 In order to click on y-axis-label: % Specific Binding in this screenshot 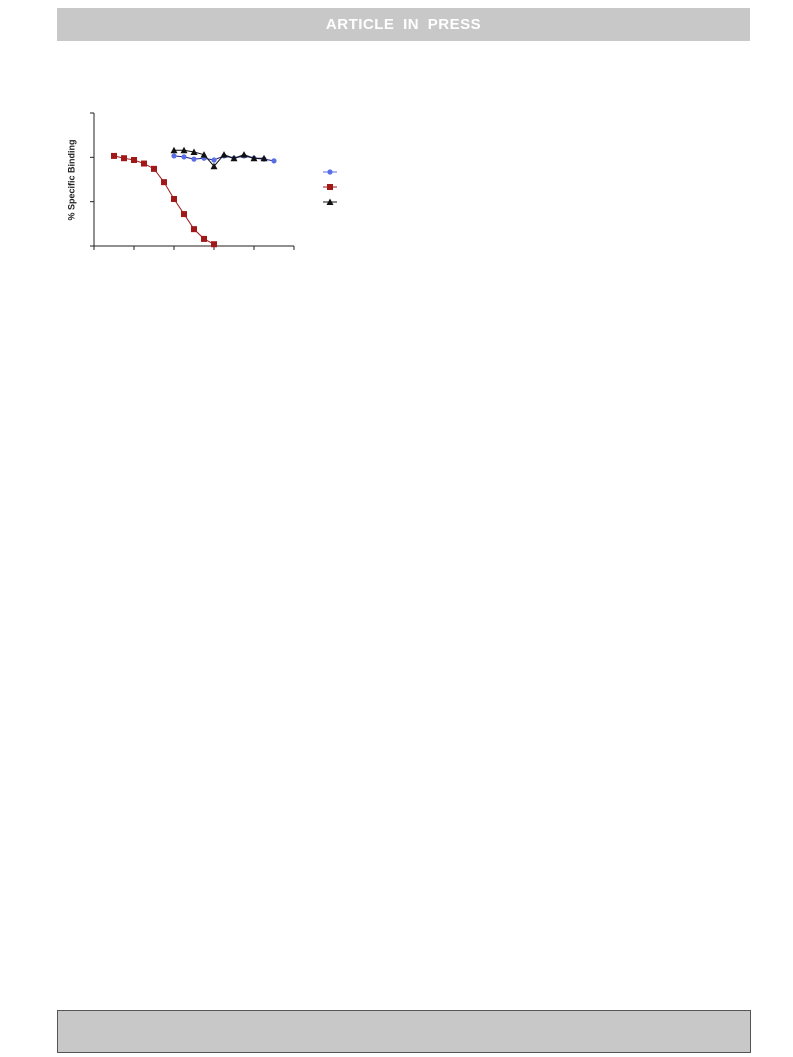, I will do `click(71, 179)`.